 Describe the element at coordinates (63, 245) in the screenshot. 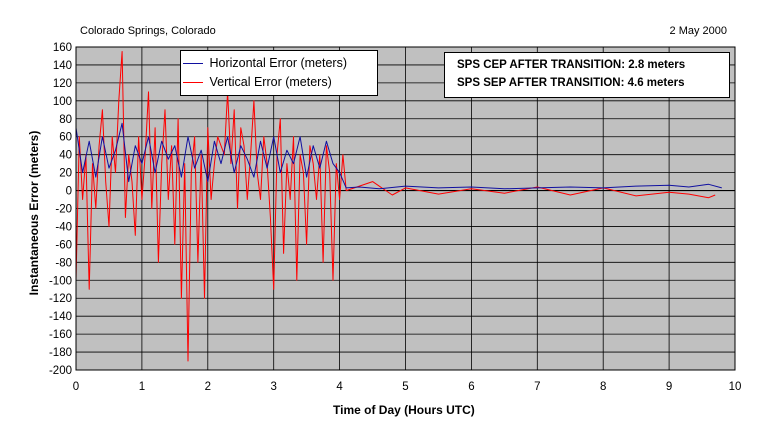

I see `y-tick-label: -60` at that location.